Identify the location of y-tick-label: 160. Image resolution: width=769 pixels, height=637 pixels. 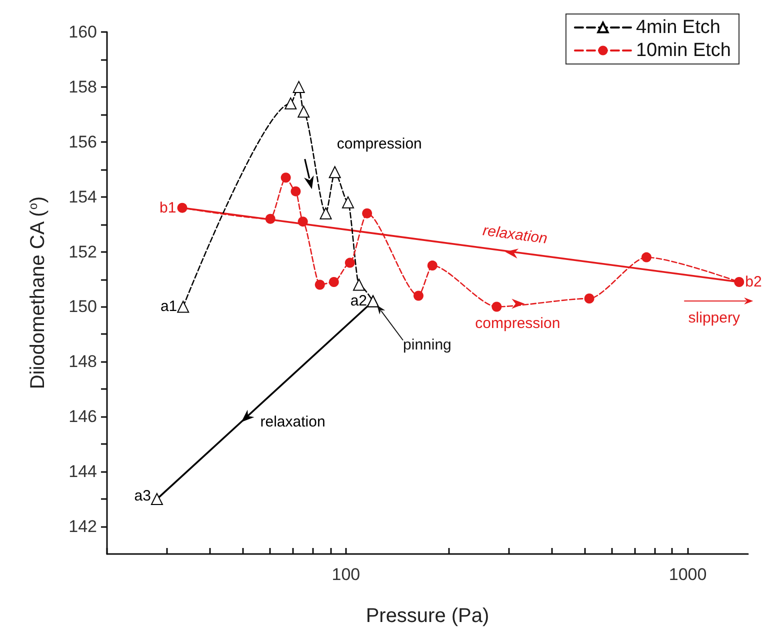
(82, 32).